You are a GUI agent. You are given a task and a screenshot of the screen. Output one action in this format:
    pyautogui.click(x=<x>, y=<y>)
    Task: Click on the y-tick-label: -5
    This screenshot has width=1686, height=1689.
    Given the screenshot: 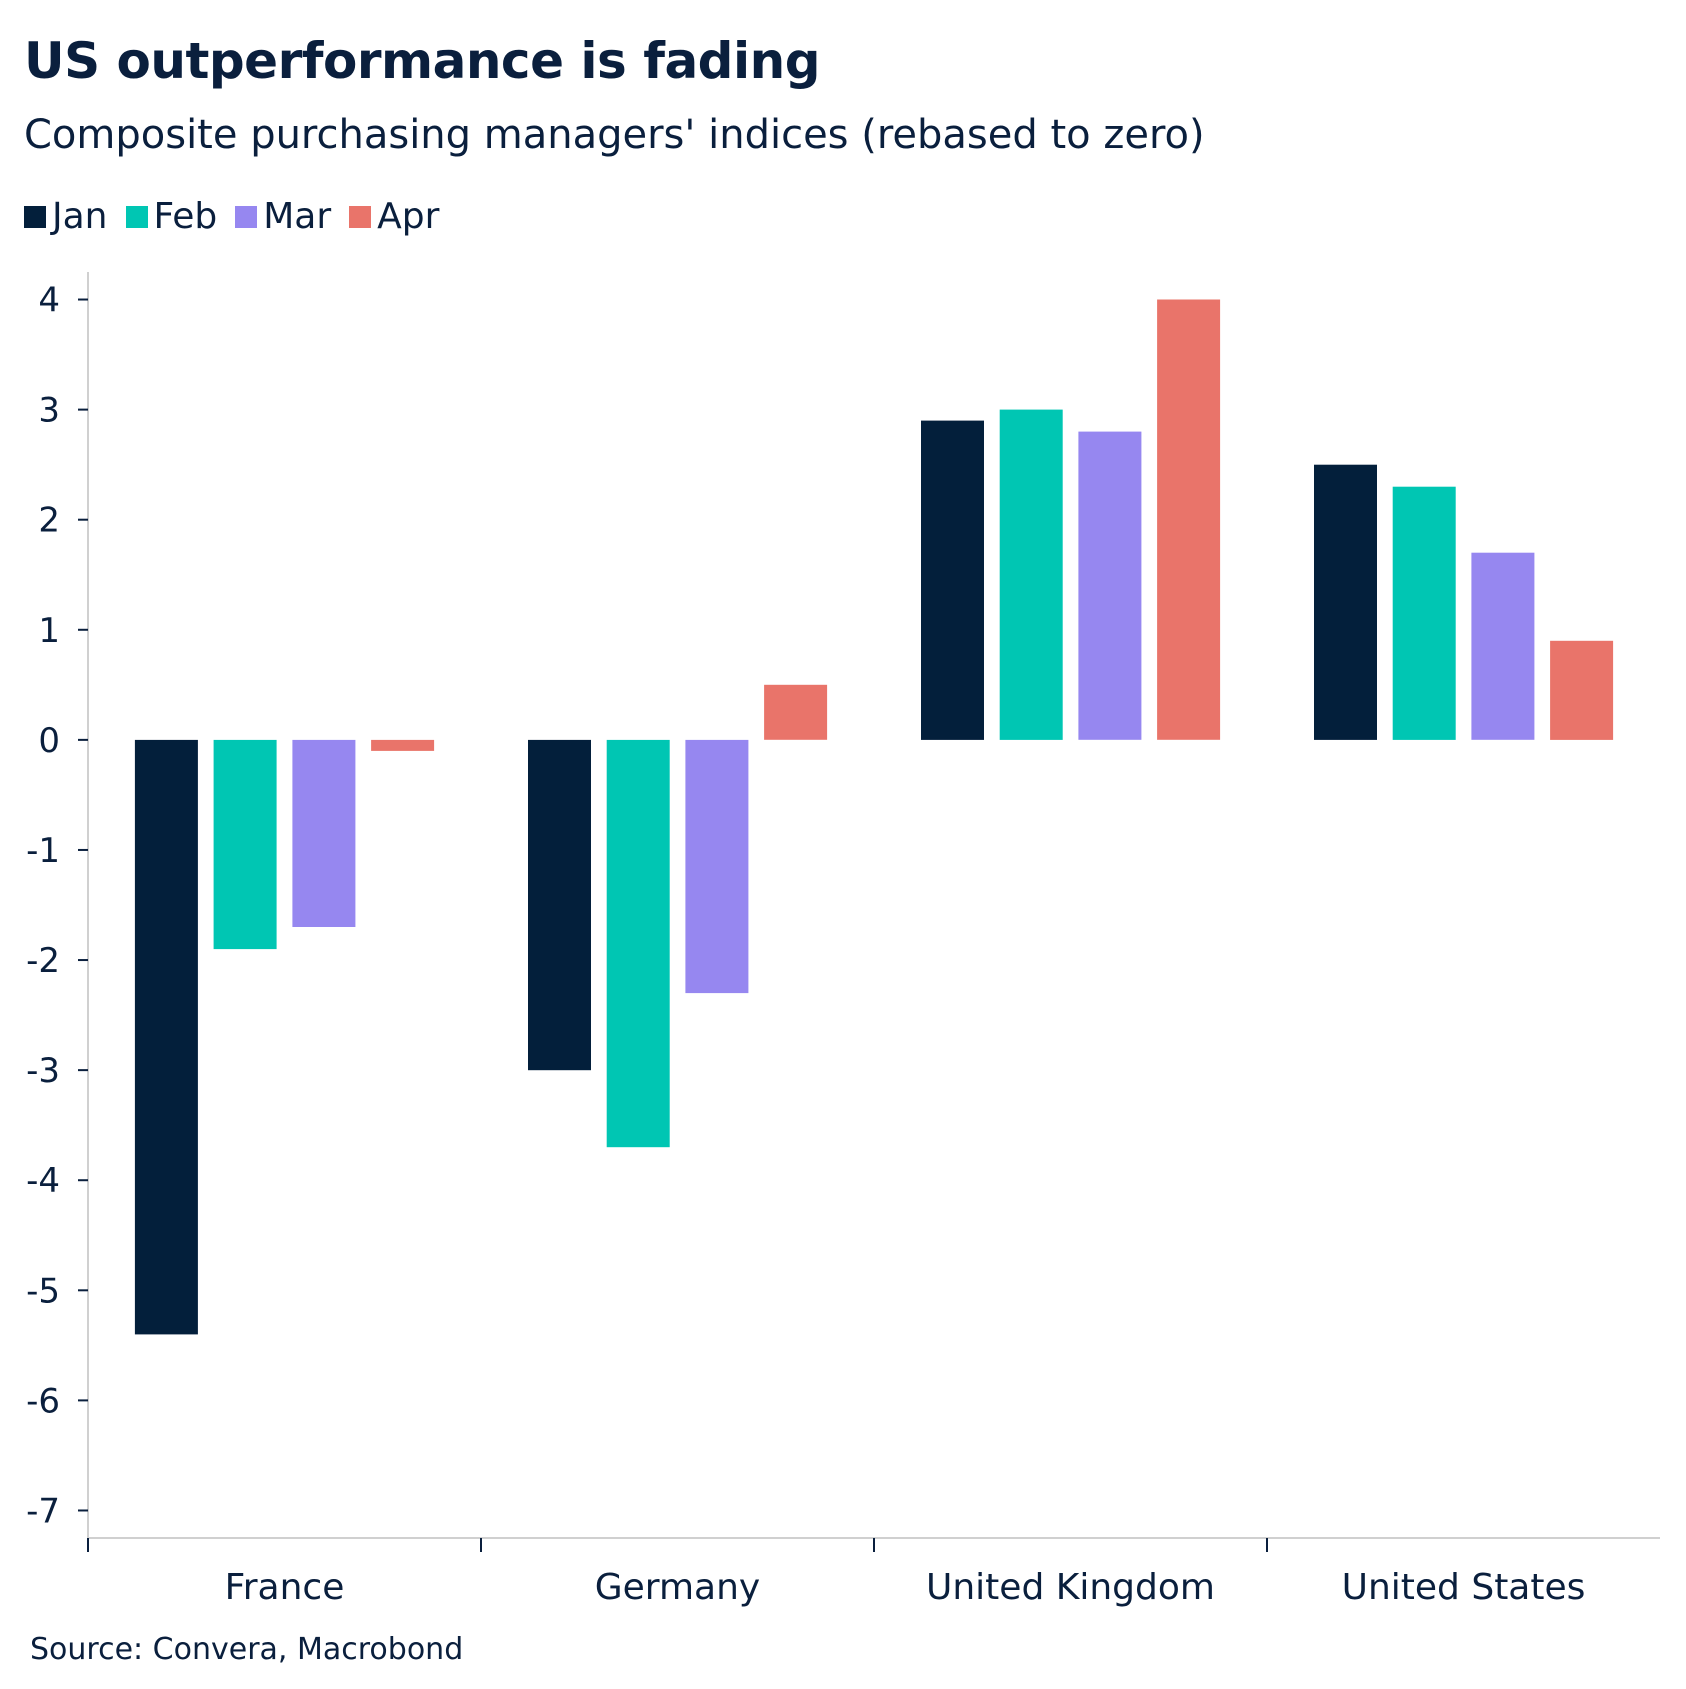 What is the action you would take?
    pyautogui.click(x=43, y=1291)
    